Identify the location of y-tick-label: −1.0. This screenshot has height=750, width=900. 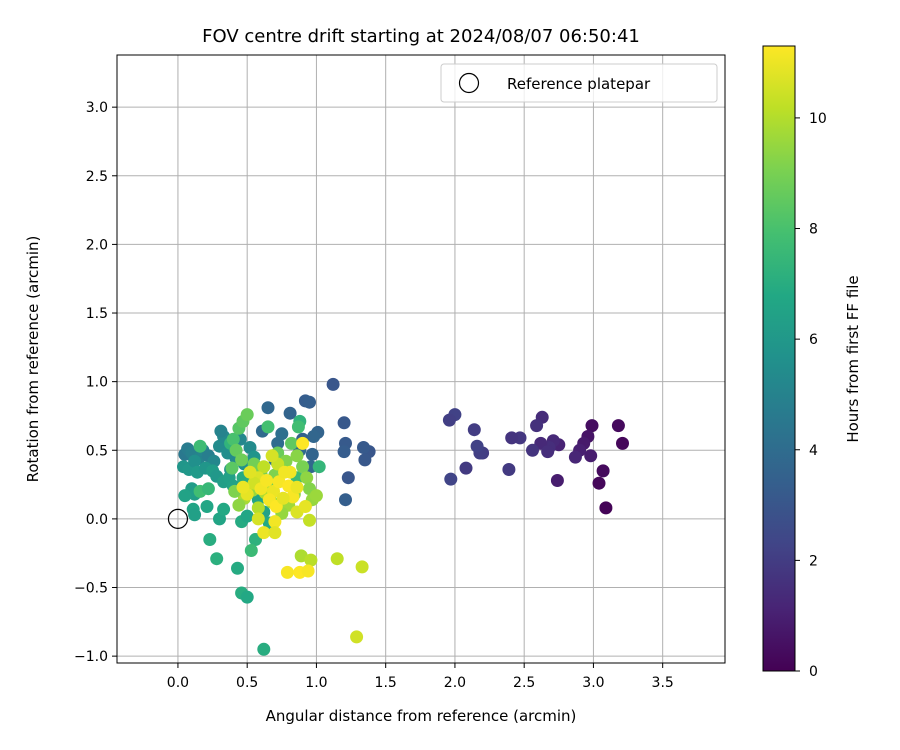
(91, 657).